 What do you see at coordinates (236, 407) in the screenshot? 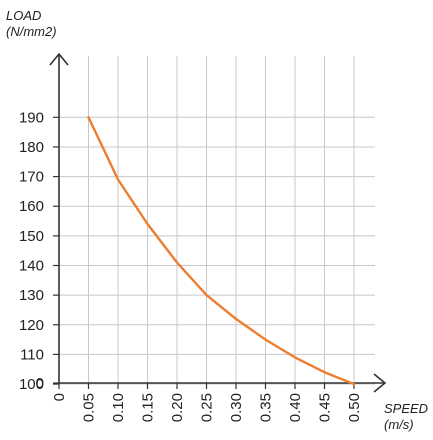
I see `x-tick-label: 0.30` at bounding box center [236, 407].